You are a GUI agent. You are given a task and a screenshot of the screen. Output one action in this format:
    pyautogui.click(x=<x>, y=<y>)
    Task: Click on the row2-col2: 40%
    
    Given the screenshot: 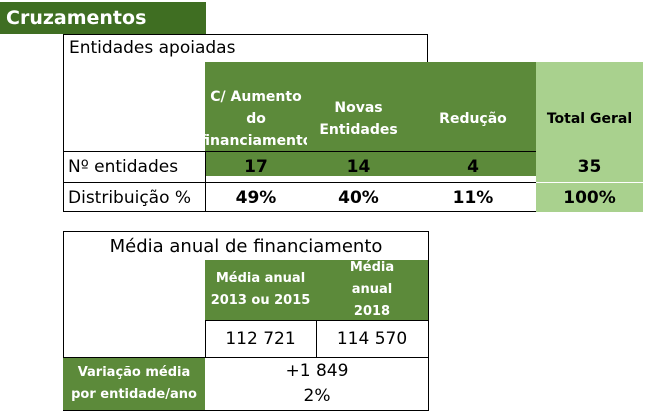 What is the action you would take?
    pyautogui.click(x=358, y=197)
    